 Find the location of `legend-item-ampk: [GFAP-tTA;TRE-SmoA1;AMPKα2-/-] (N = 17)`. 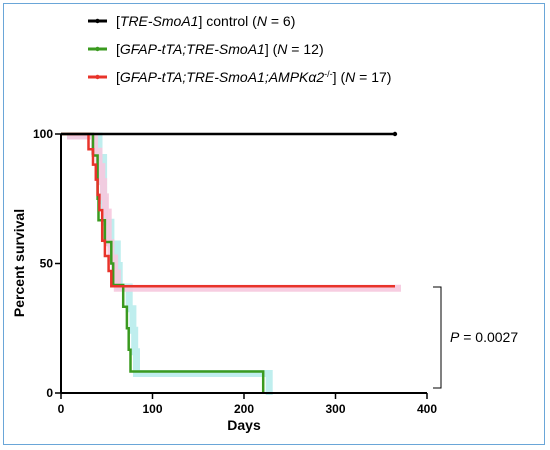

legend-item-ampk: [GFAP-tTA;TRE-SmoA1;AMPKα2-/-] (N = 17) is located at coordinates (239, 77).